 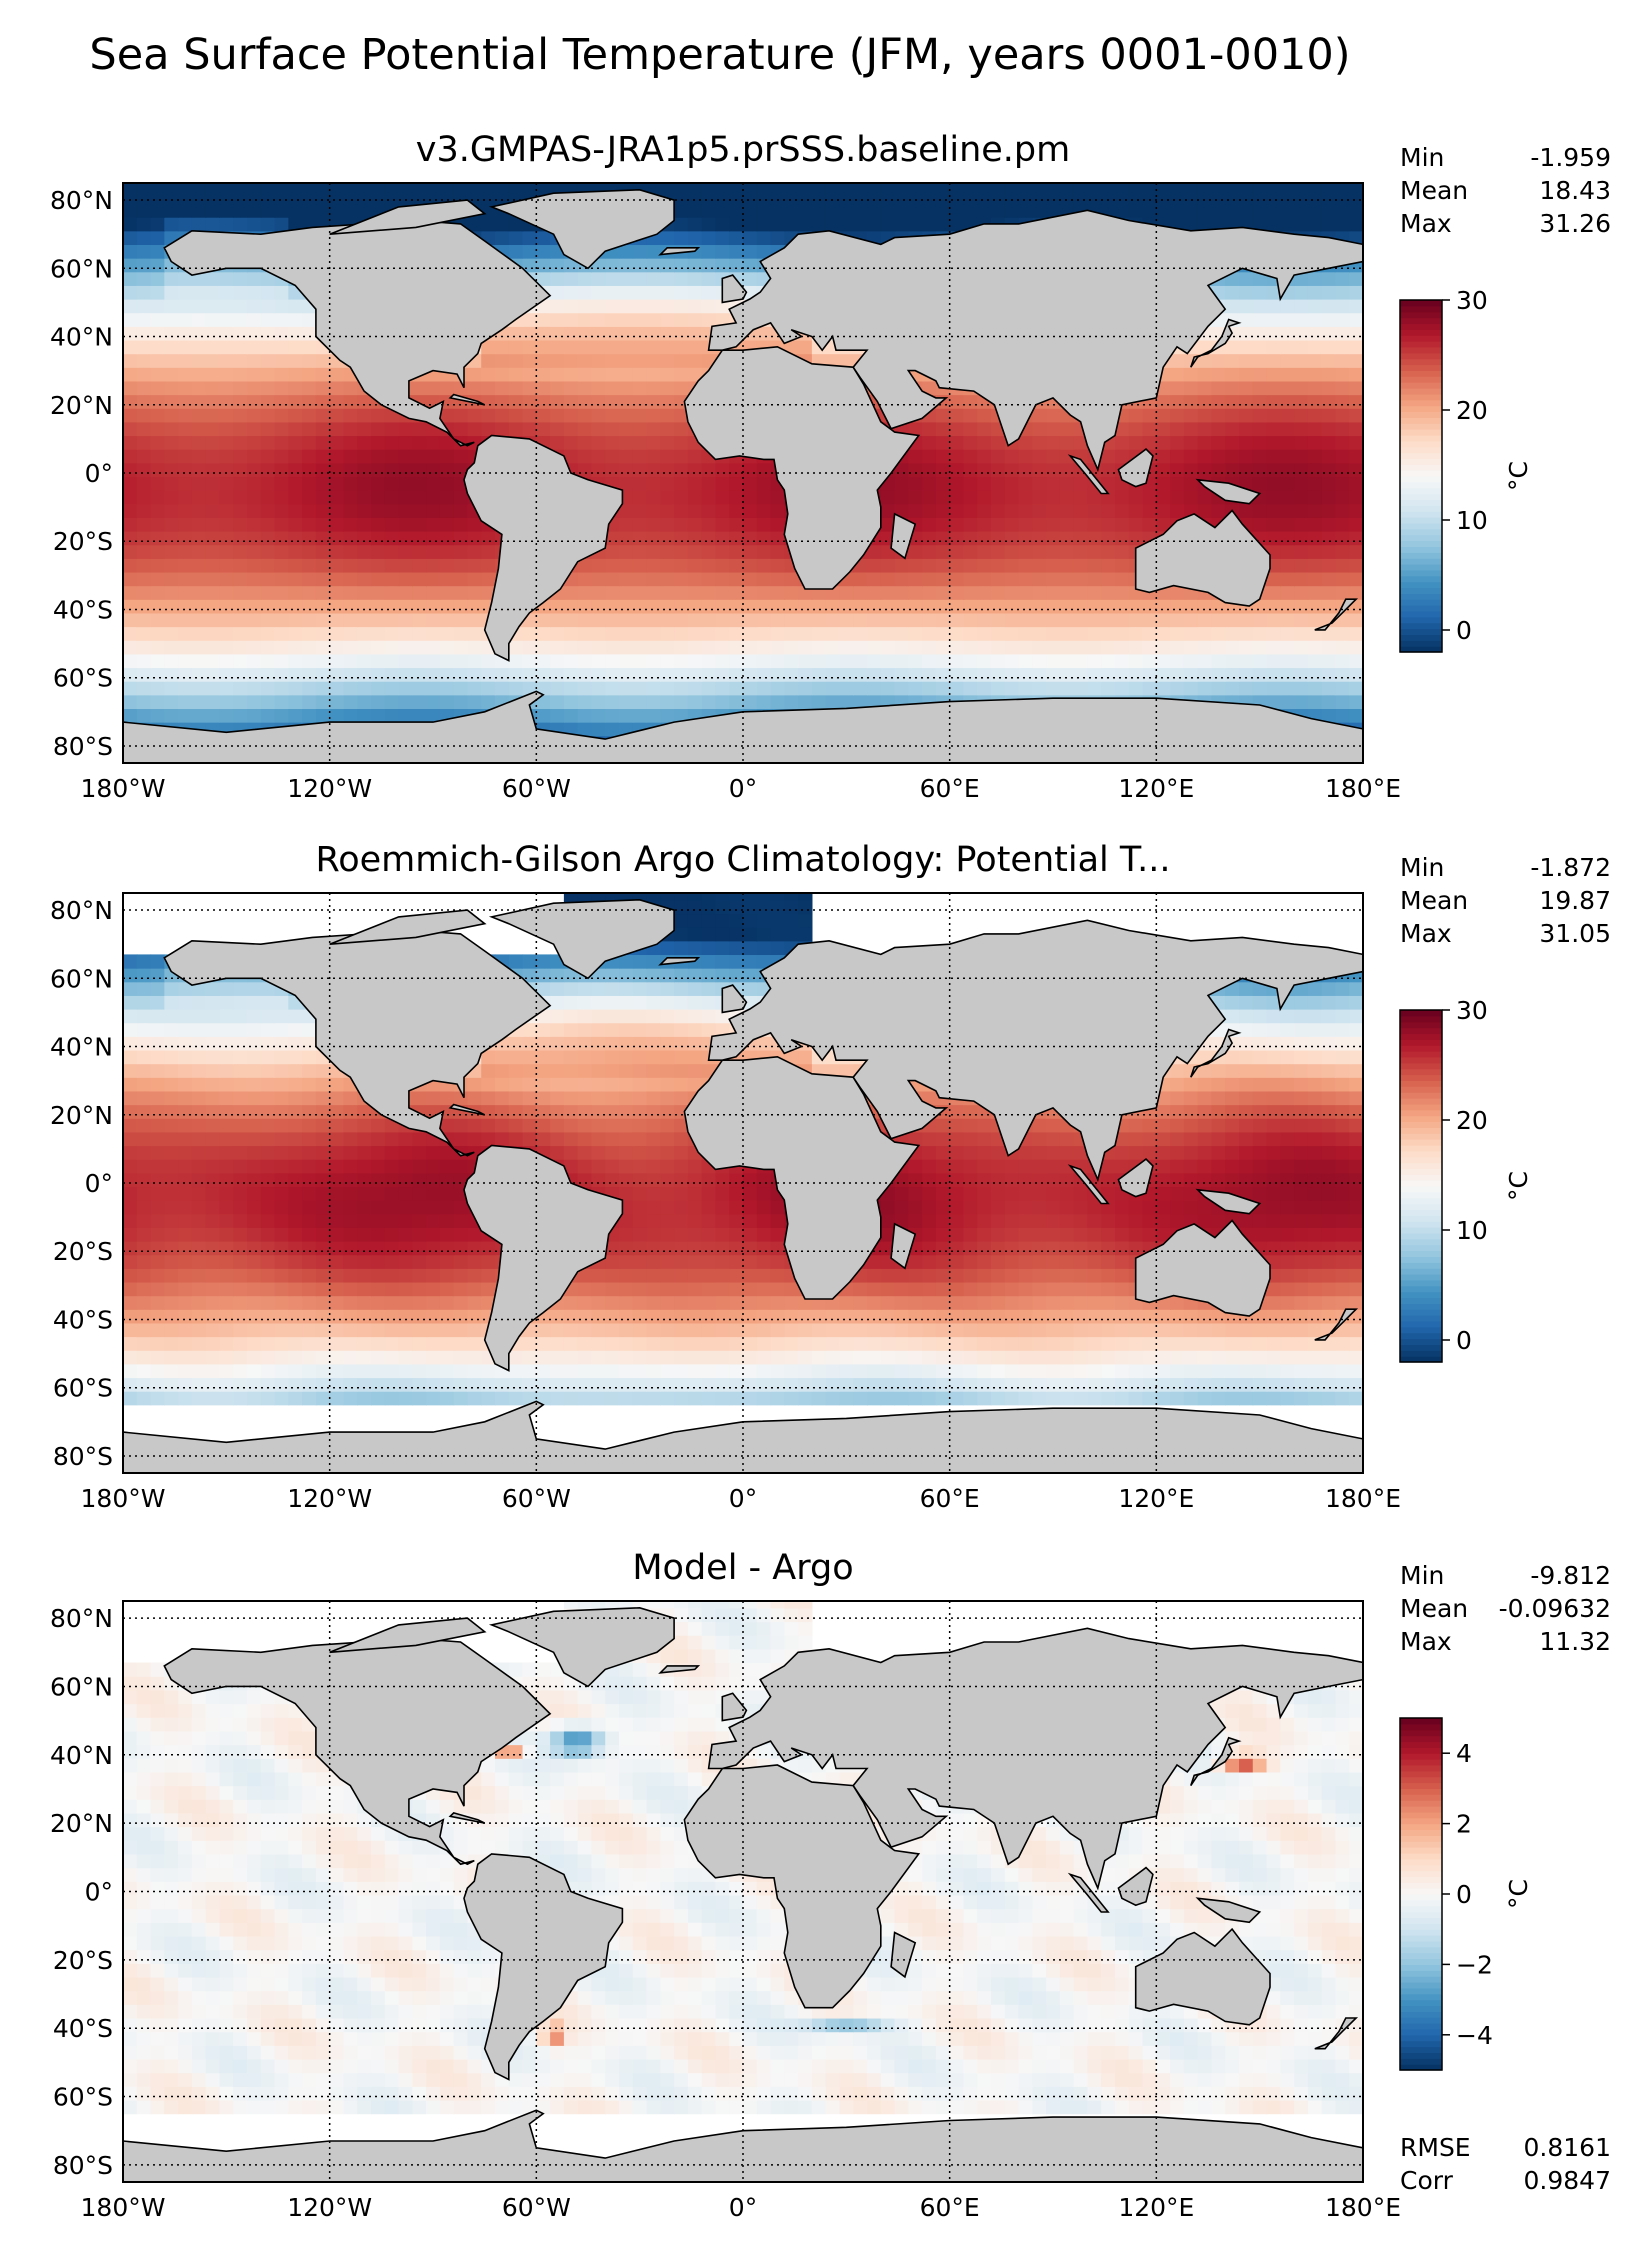 What do you see at coordinates (950, 1498) in the screenshot?
I see `lon-tick-label: 60°E` at bounding box center [950, 1498].